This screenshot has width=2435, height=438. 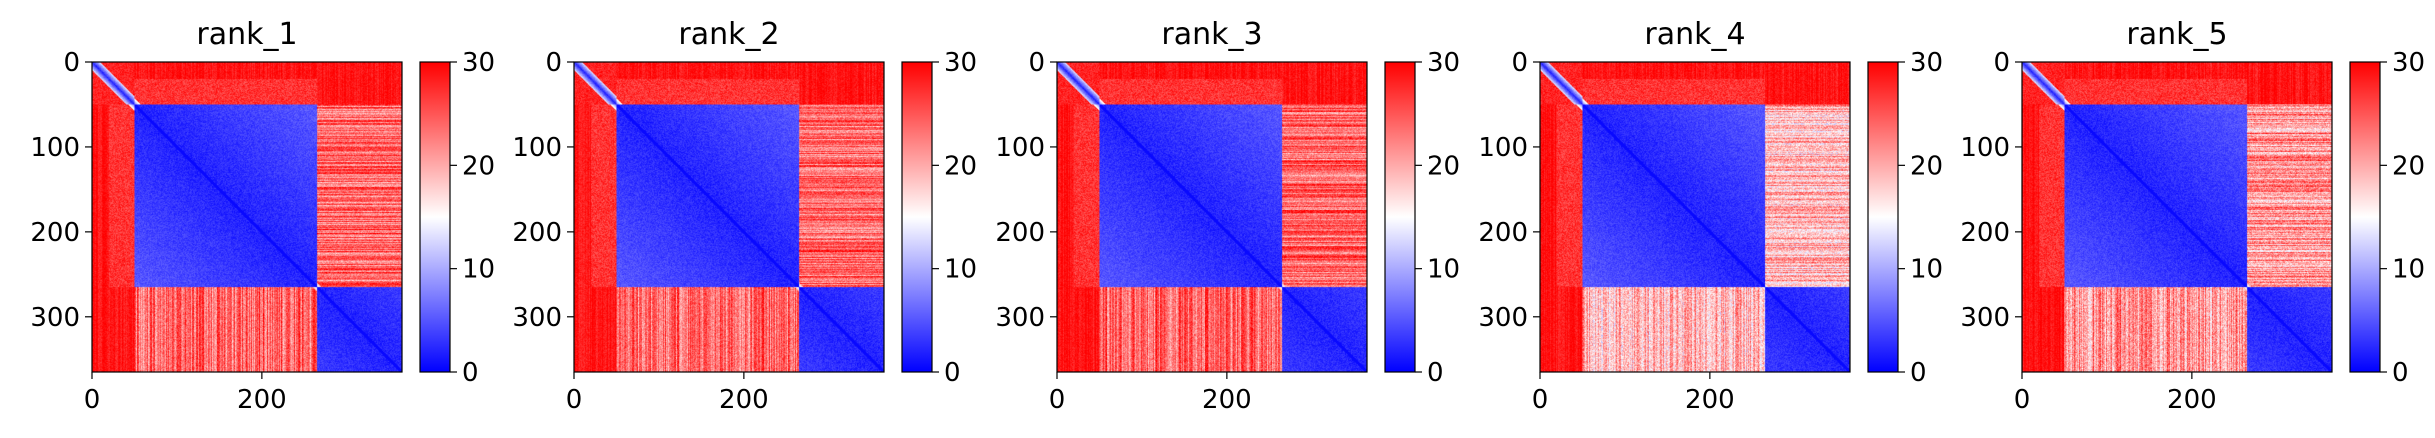 What do you see at coordinates (2176, 34) in the screenshot?
I see `panel-title: rank_5` at bounding box center [2176, 34].